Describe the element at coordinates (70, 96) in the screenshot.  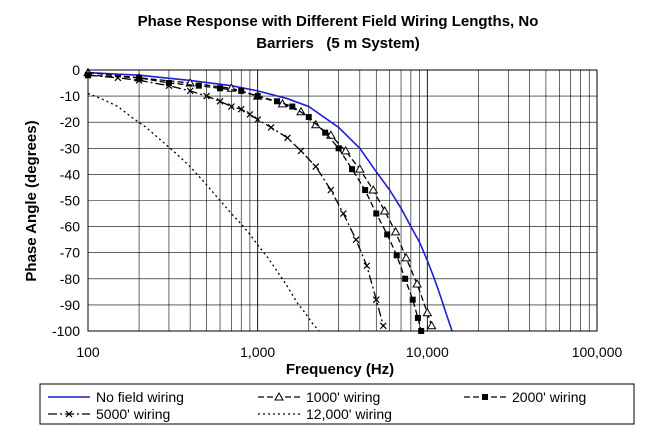
I see `y-tick-label: -10` at that location.